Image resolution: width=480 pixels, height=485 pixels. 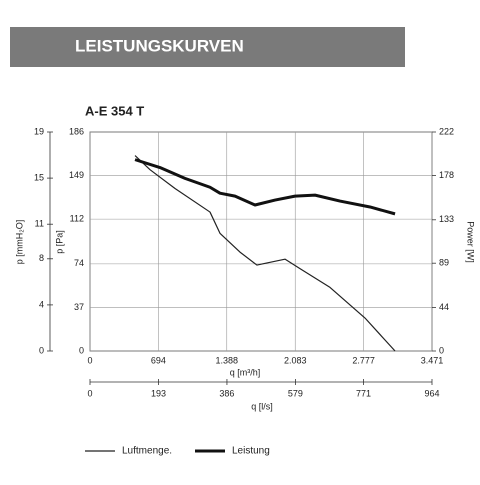 I want to click on header-title: LEISTUNGSKURVEN, so click(x=159, y=45).